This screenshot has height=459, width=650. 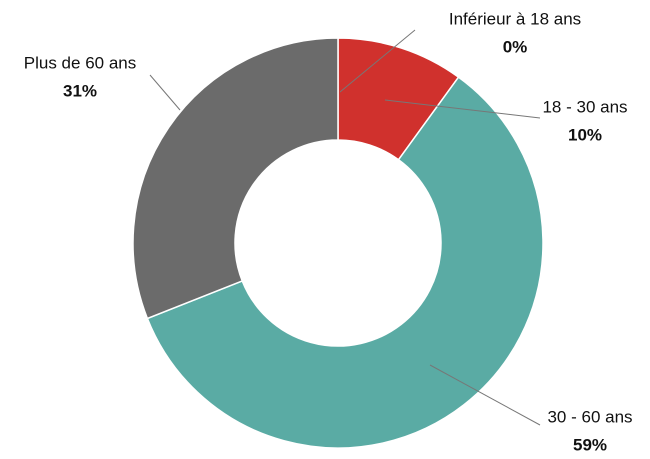 I want to click on slice-value: 59%, so click(x=590, y=444).